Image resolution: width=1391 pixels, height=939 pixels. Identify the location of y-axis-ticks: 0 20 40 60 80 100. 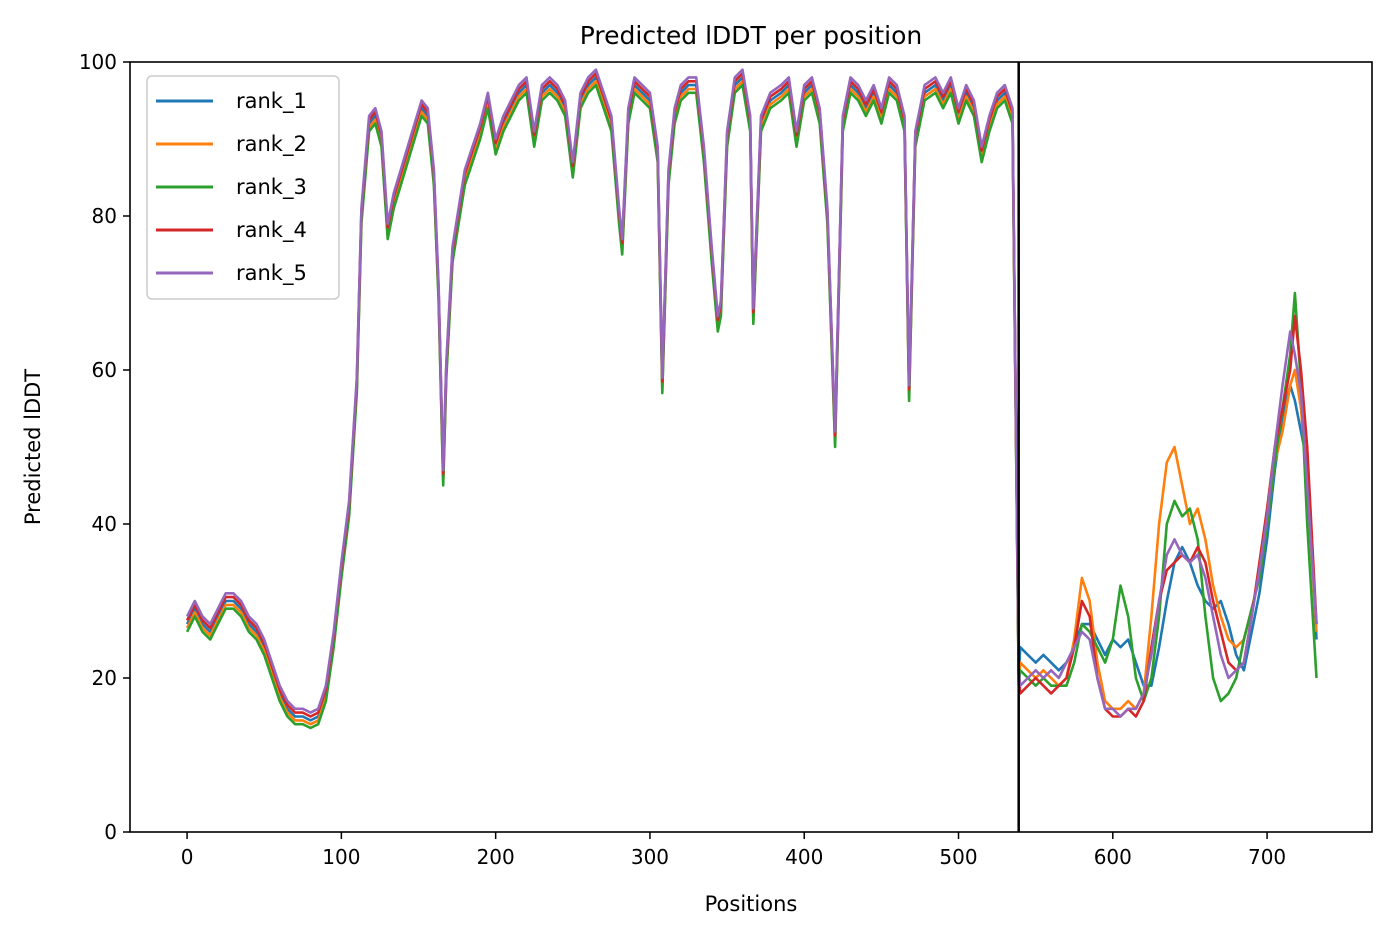
(104, 447).